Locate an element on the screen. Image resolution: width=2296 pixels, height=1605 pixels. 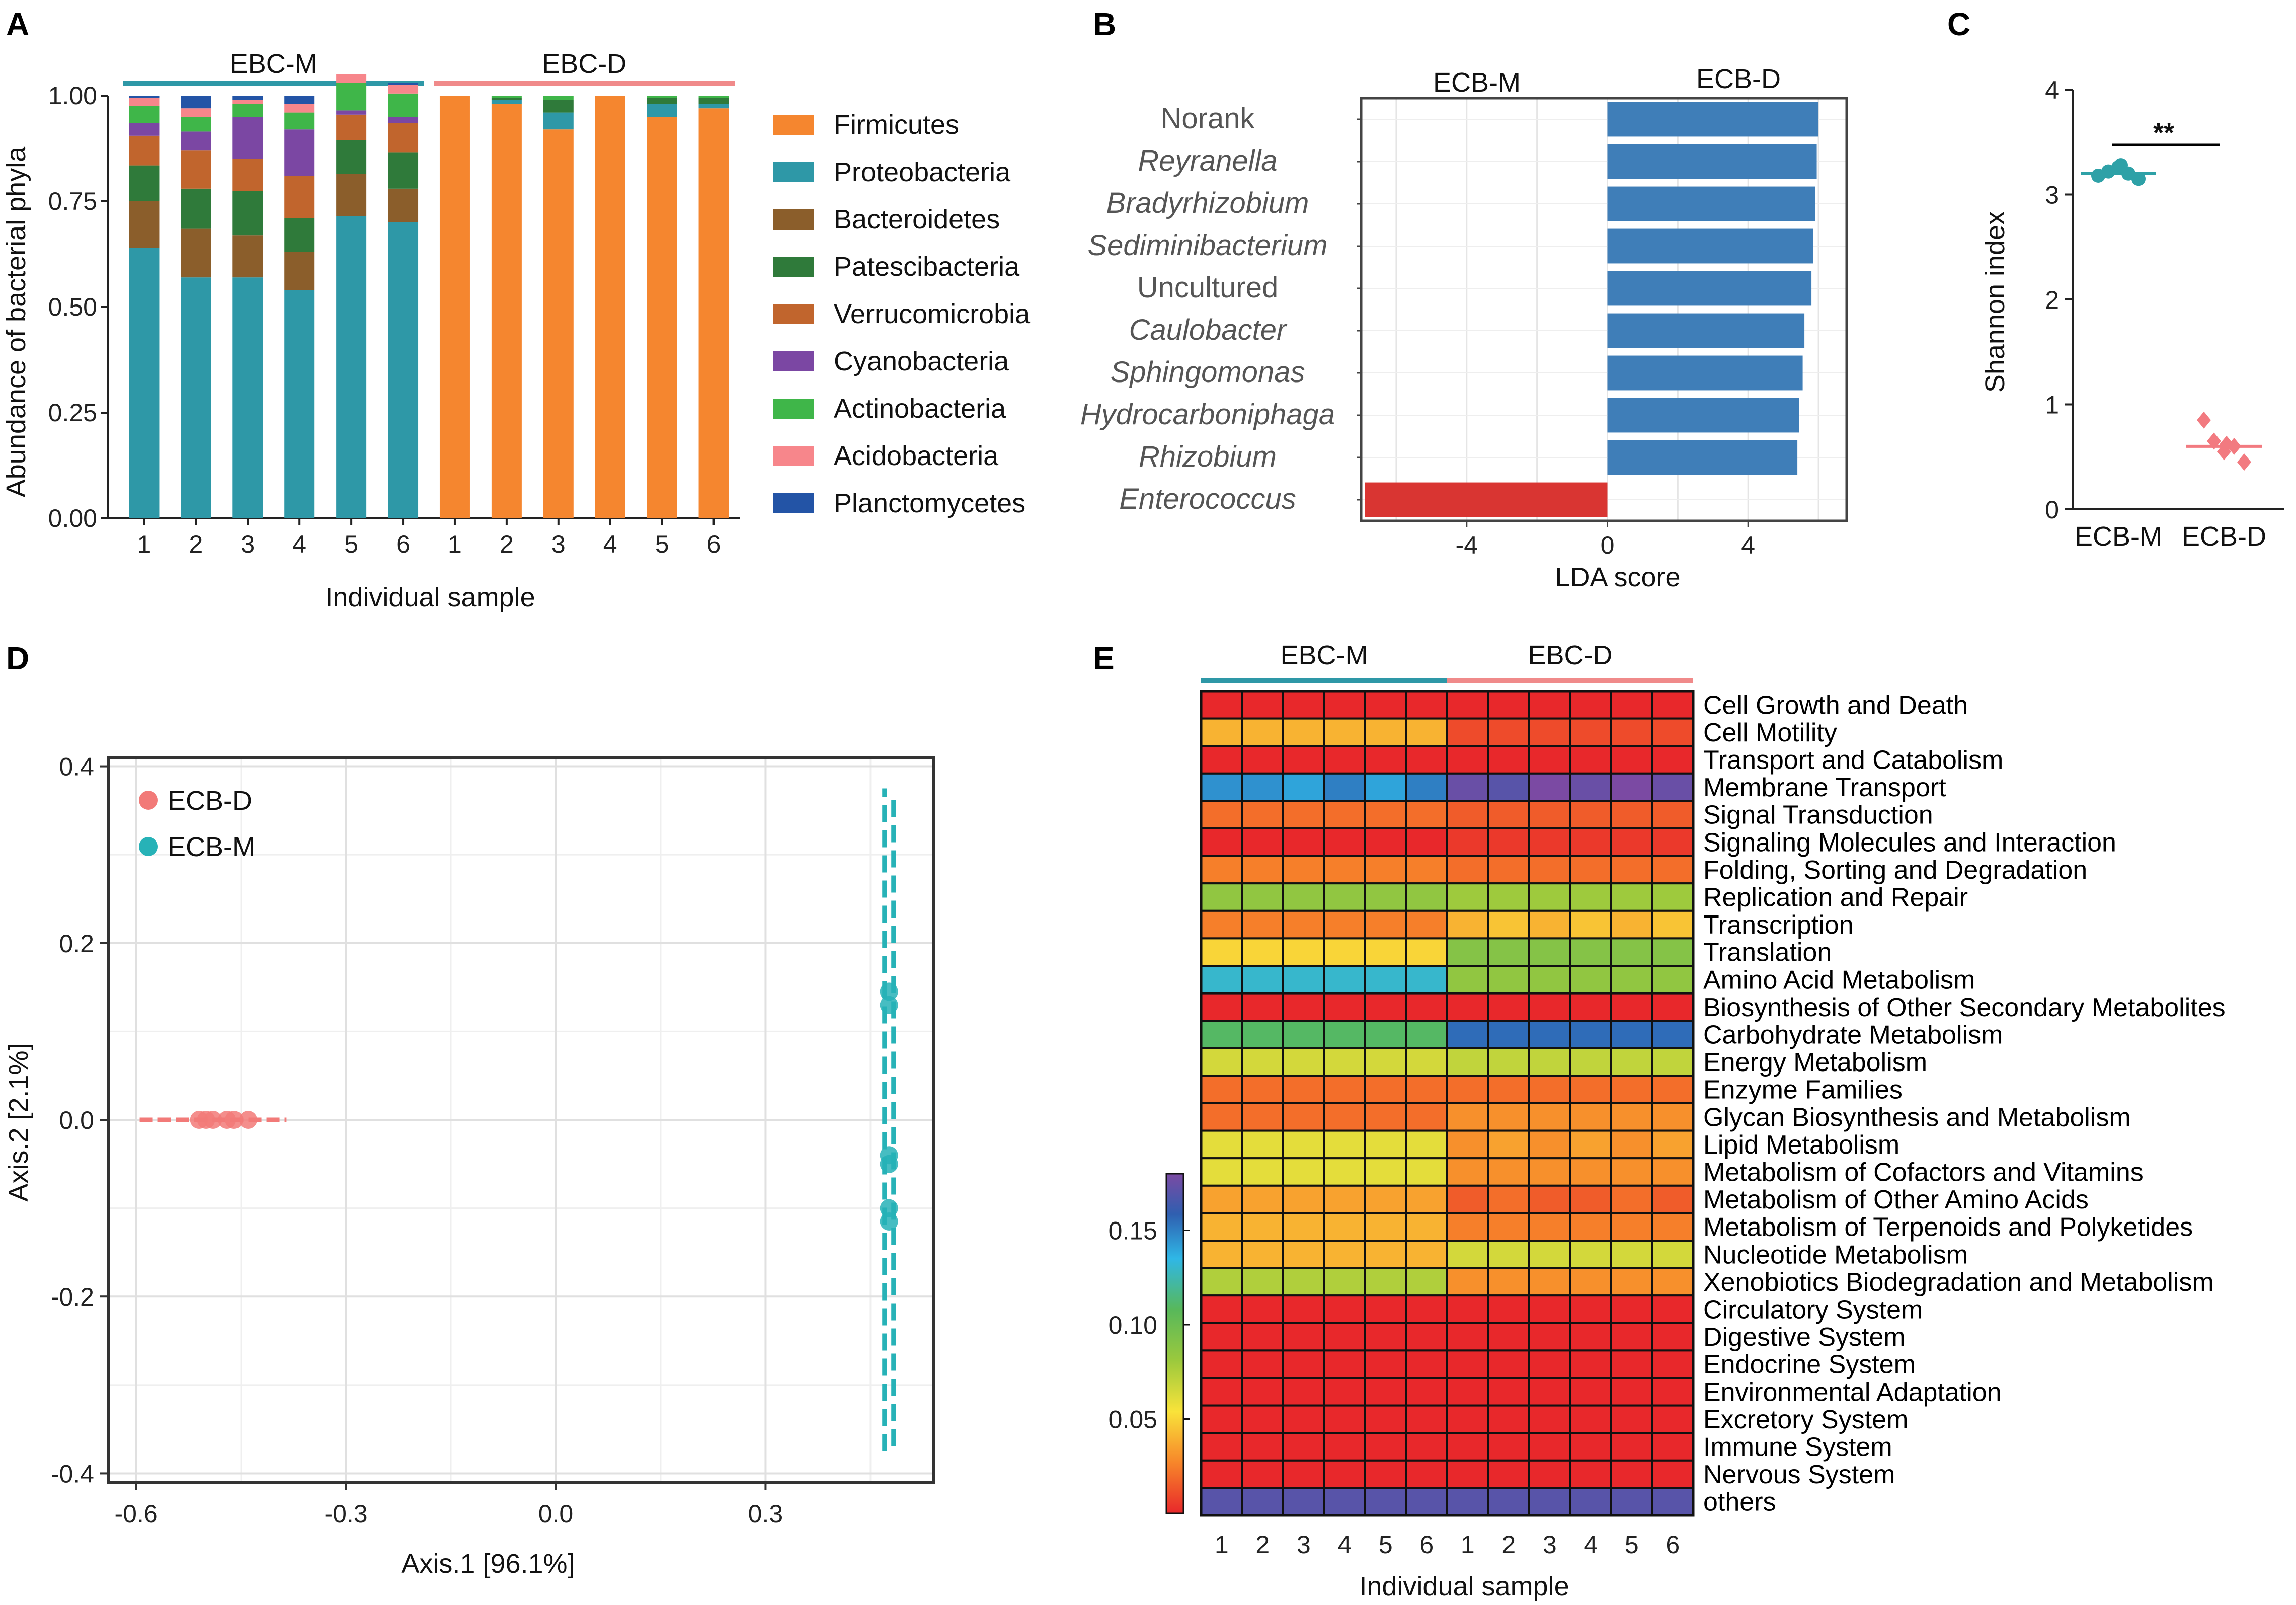
x-tick-label: 5 is located at coordinates (662, 544).